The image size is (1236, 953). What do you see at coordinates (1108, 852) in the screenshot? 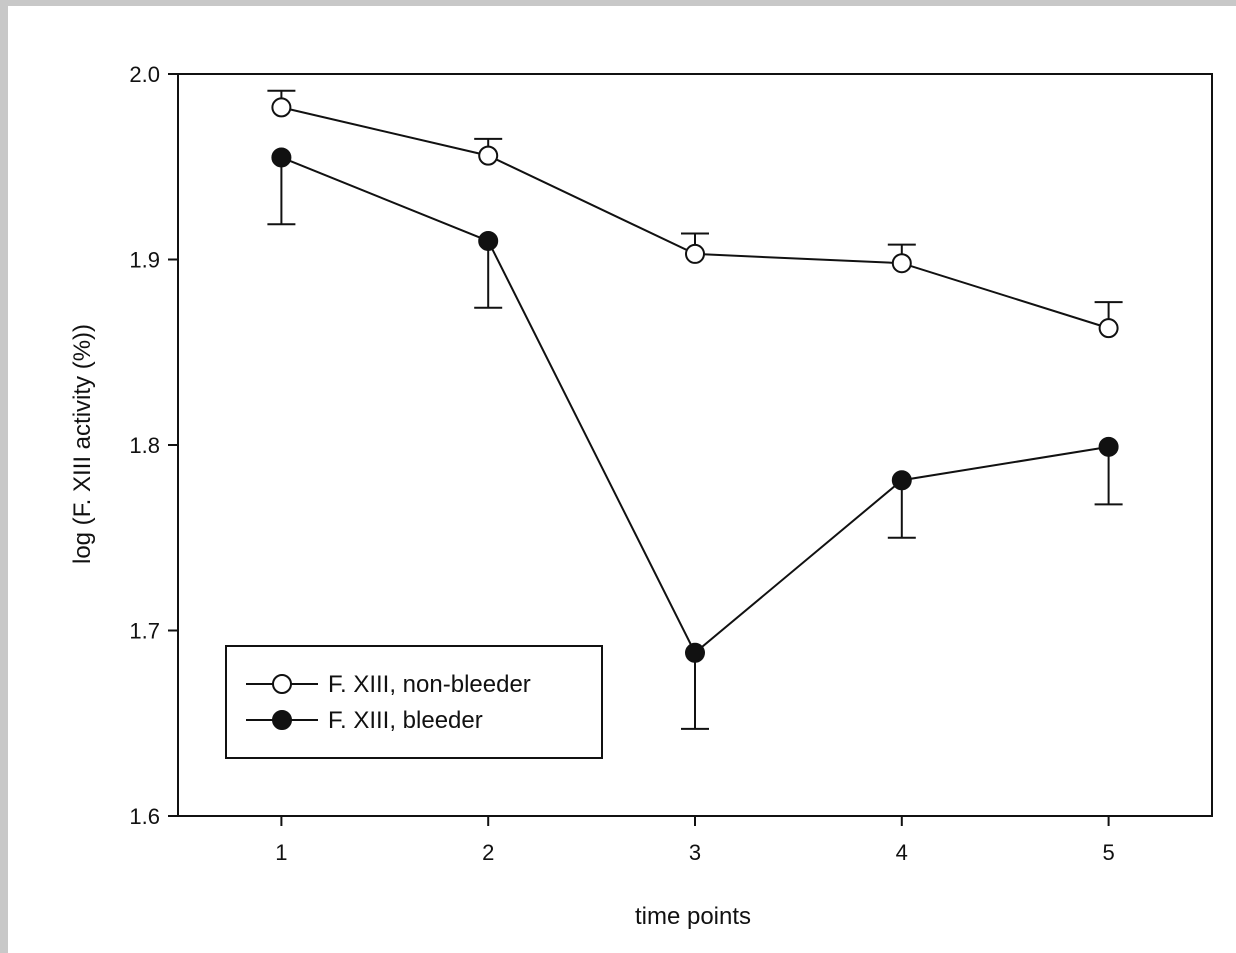
I see `x-tick-label: 5` at bounding box center [1108, 852].